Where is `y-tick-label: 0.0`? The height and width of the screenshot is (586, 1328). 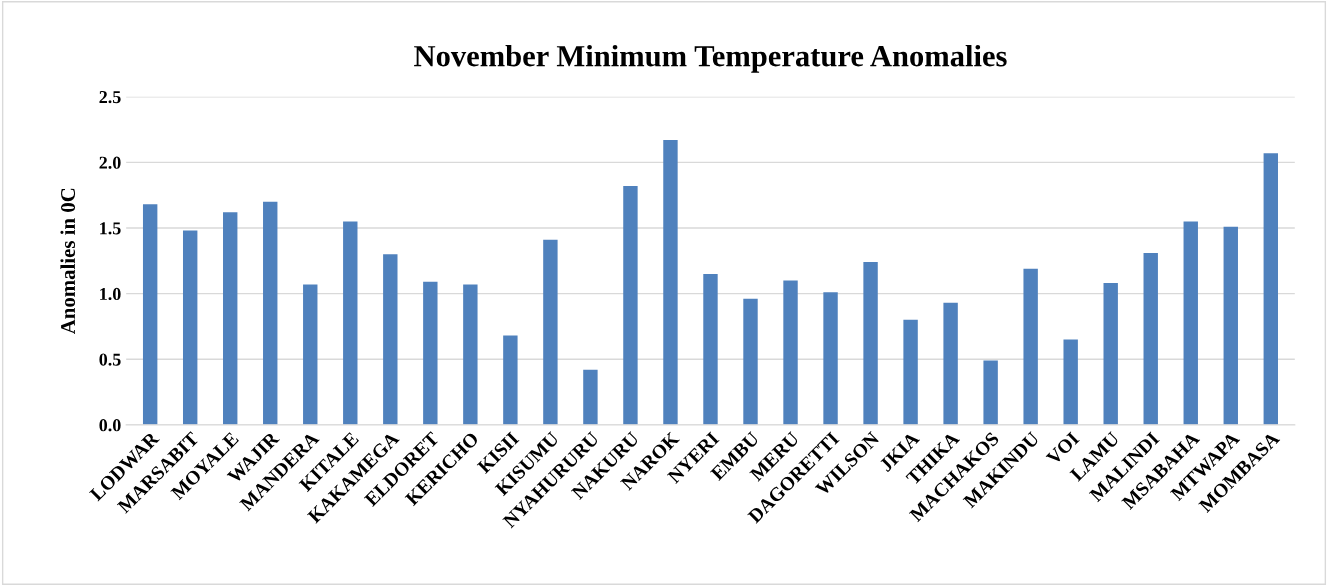 y-tick-label: 0.0 is located at coordinates (110, 425).